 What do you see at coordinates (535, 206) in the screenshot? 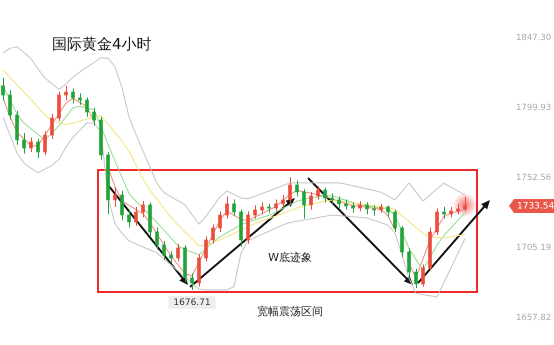
I see `text: 1733.54` at bounding box center [535, 206].